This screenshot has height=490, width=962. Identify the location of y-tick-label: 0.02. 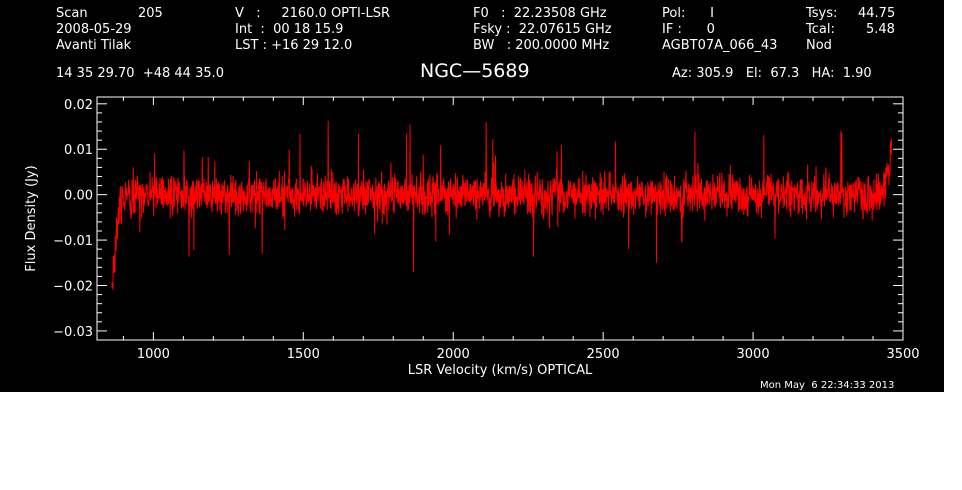
(78, 105).